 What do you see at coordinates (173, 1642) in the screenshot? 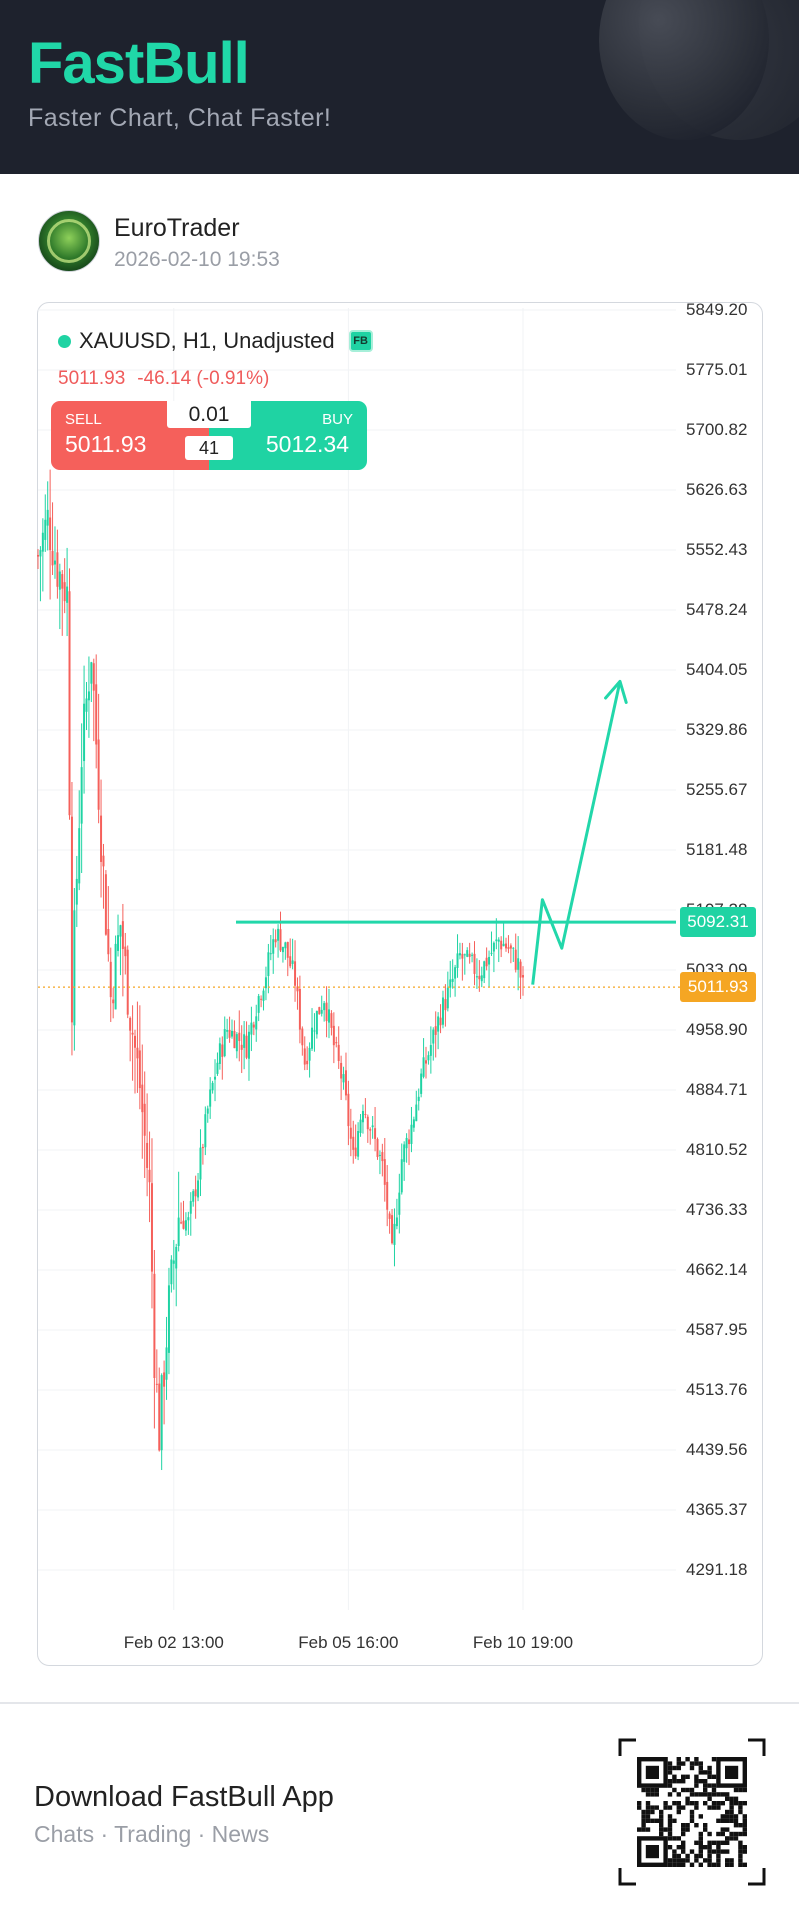
I see `x-tick-label: Feb 02 13:00` at bounding box center [173, 1642].